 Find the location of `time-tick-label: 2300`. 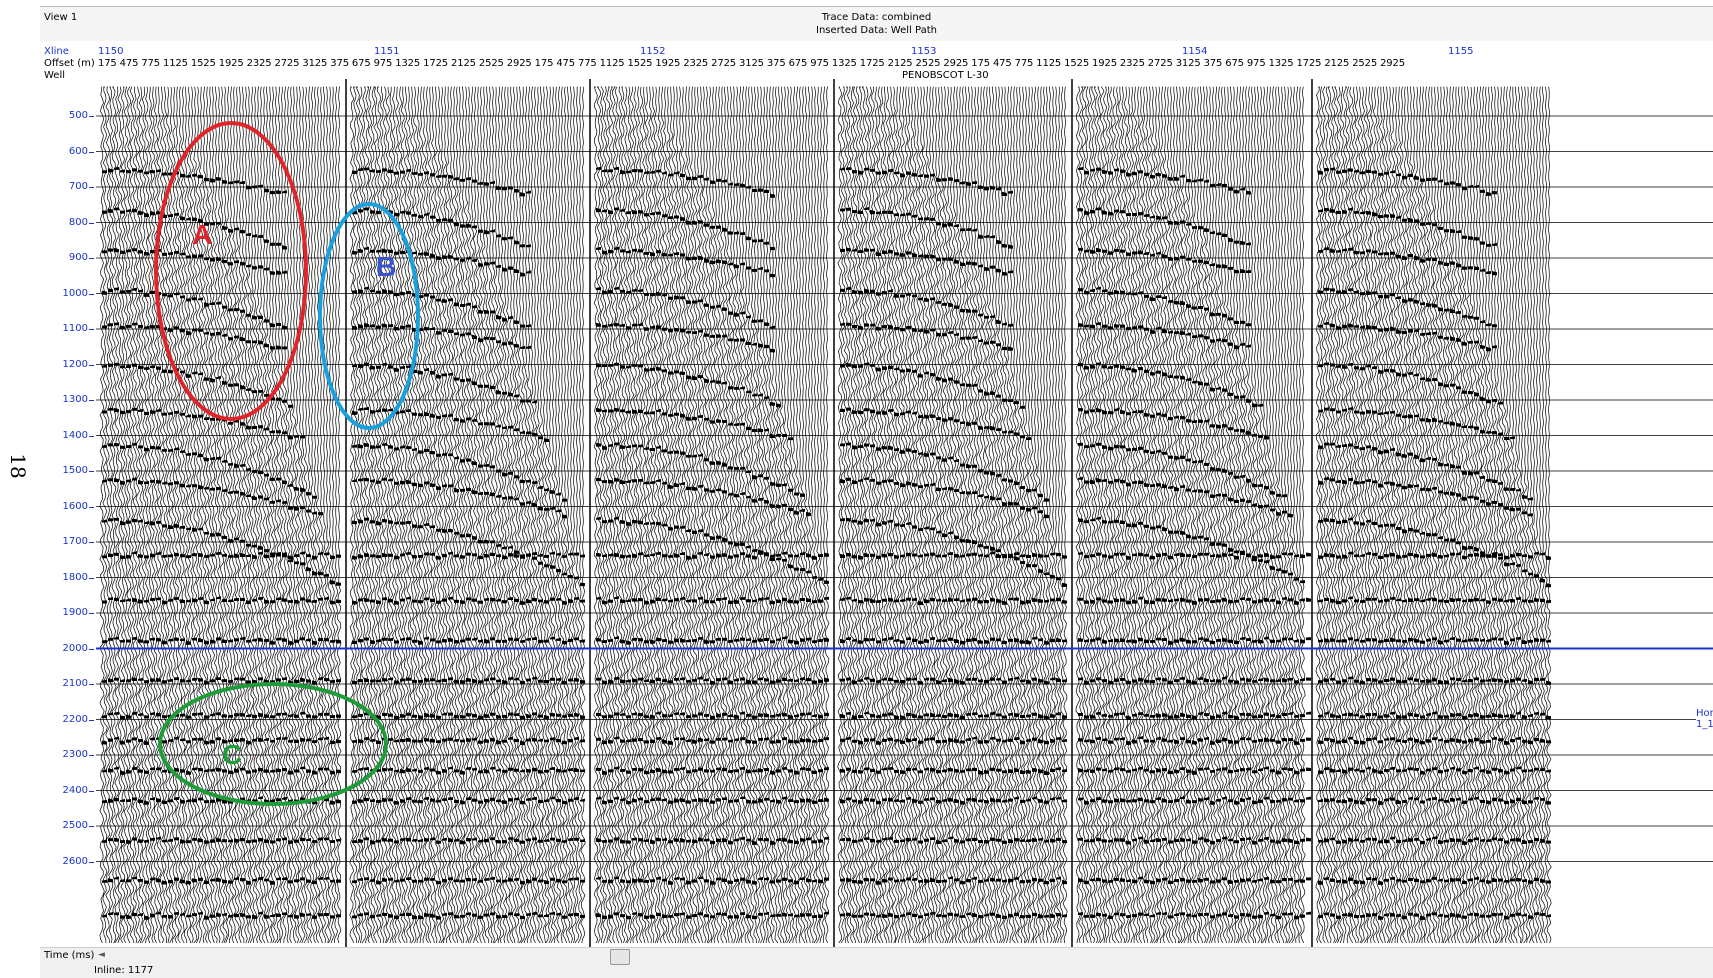

time-tick-label: 2300 is located at coordinates (75, 754).